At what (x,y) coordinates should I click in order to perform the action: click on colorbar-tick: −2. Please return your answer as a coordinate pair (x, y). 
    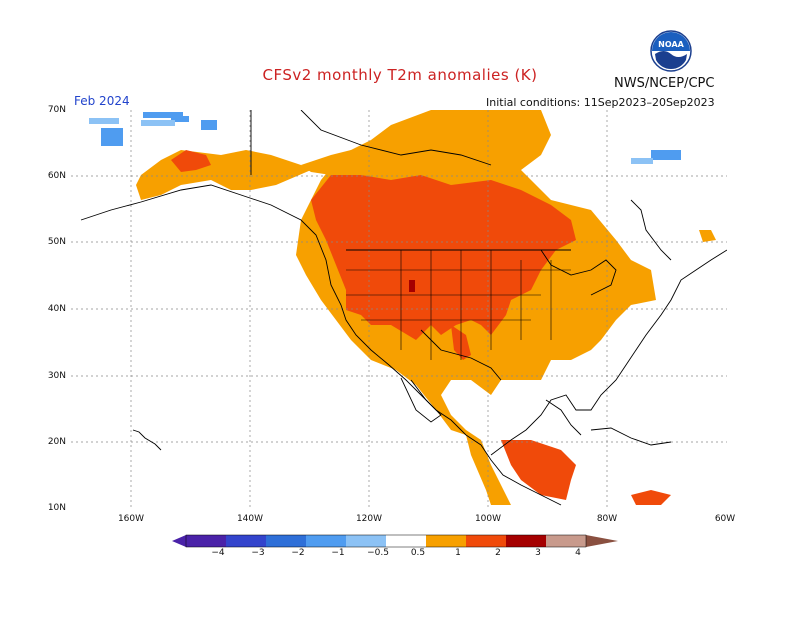
    Looking at the image, I should click on (298, 553).